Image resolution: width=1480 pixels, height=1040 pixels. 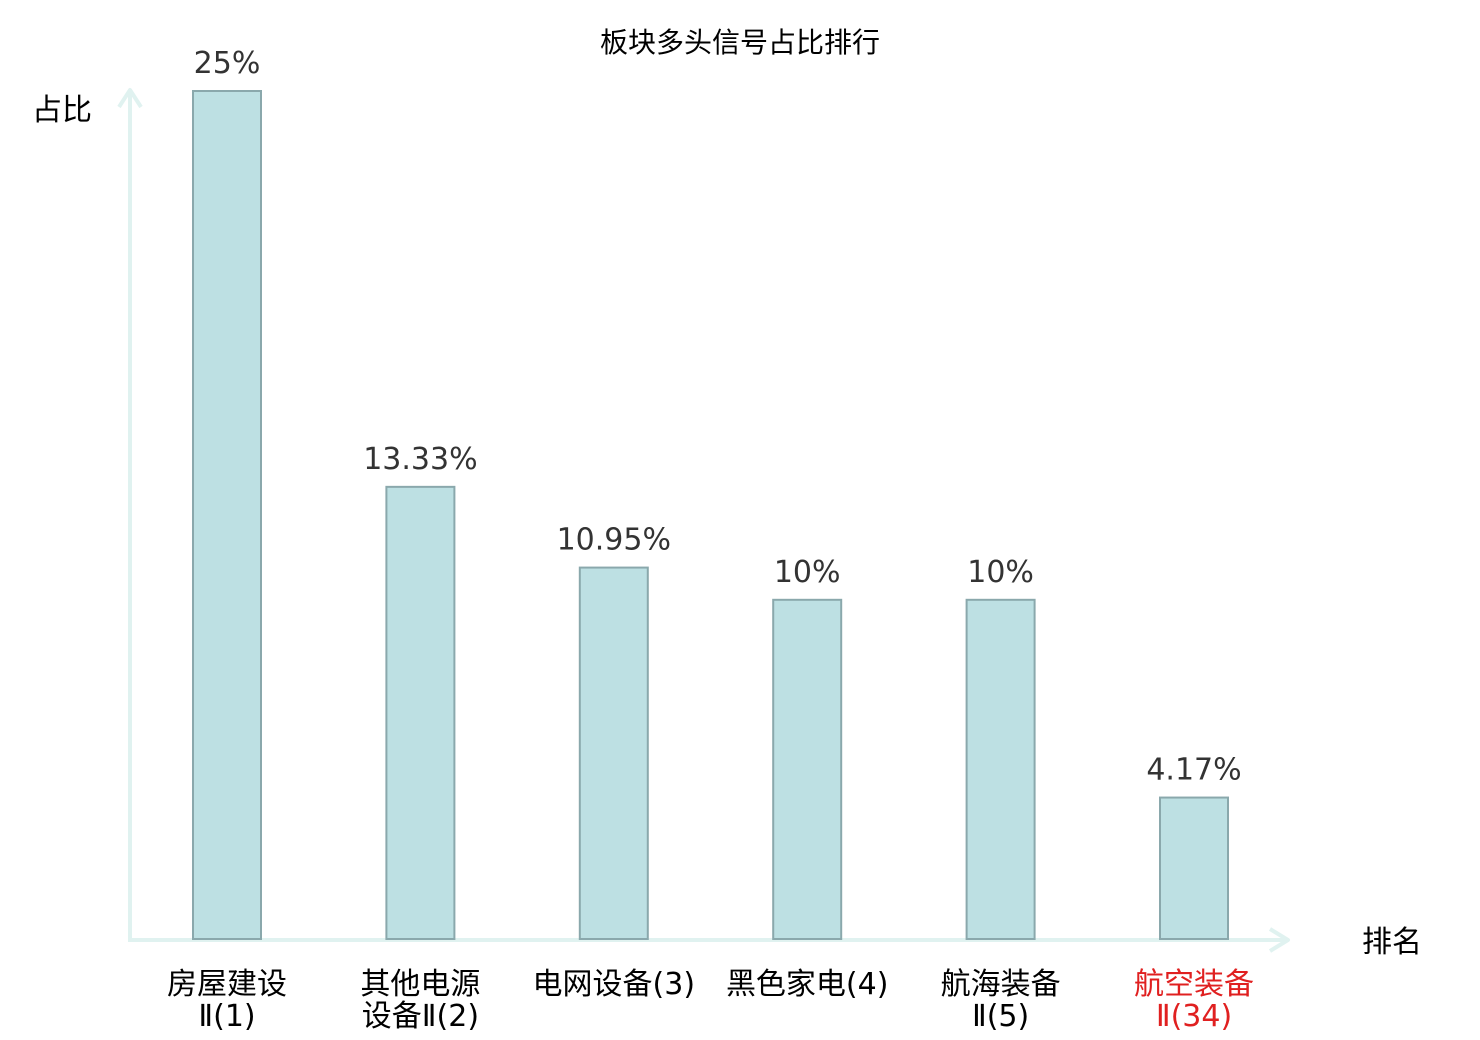 I want to click on category-label-line: 房屋建设, so click(x=227, y=984).